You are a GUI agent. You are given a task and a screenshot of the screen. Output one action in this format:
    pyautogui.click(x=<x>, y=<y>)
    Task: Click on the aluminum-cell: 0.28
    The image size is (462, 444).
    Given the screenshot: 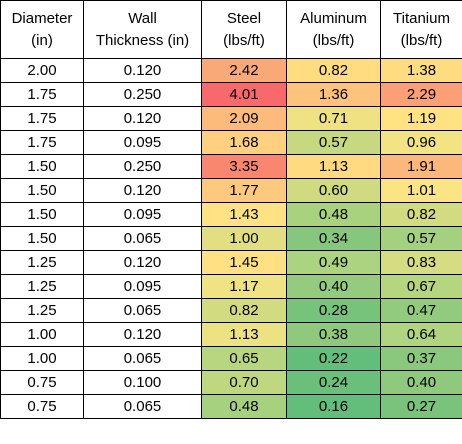 What is the action you would take?
    pyautogui.click(x=333, y=310)
    